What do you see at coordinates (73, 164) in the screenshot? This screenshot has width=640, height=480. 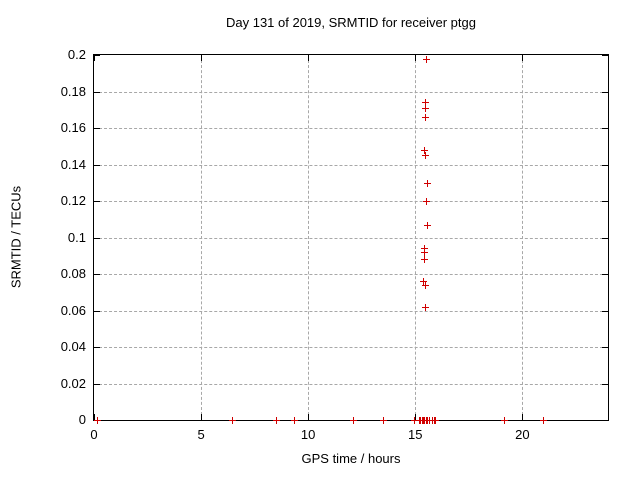 I see `y-tick-label: 0.14` at bounding box center [73, 164].